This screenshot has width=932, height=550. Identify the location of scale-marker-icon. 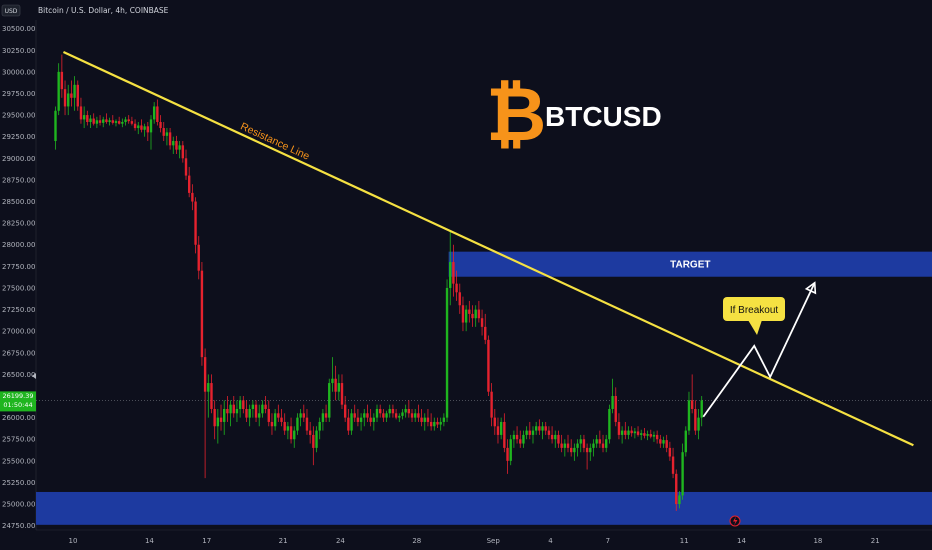
(34, 376).